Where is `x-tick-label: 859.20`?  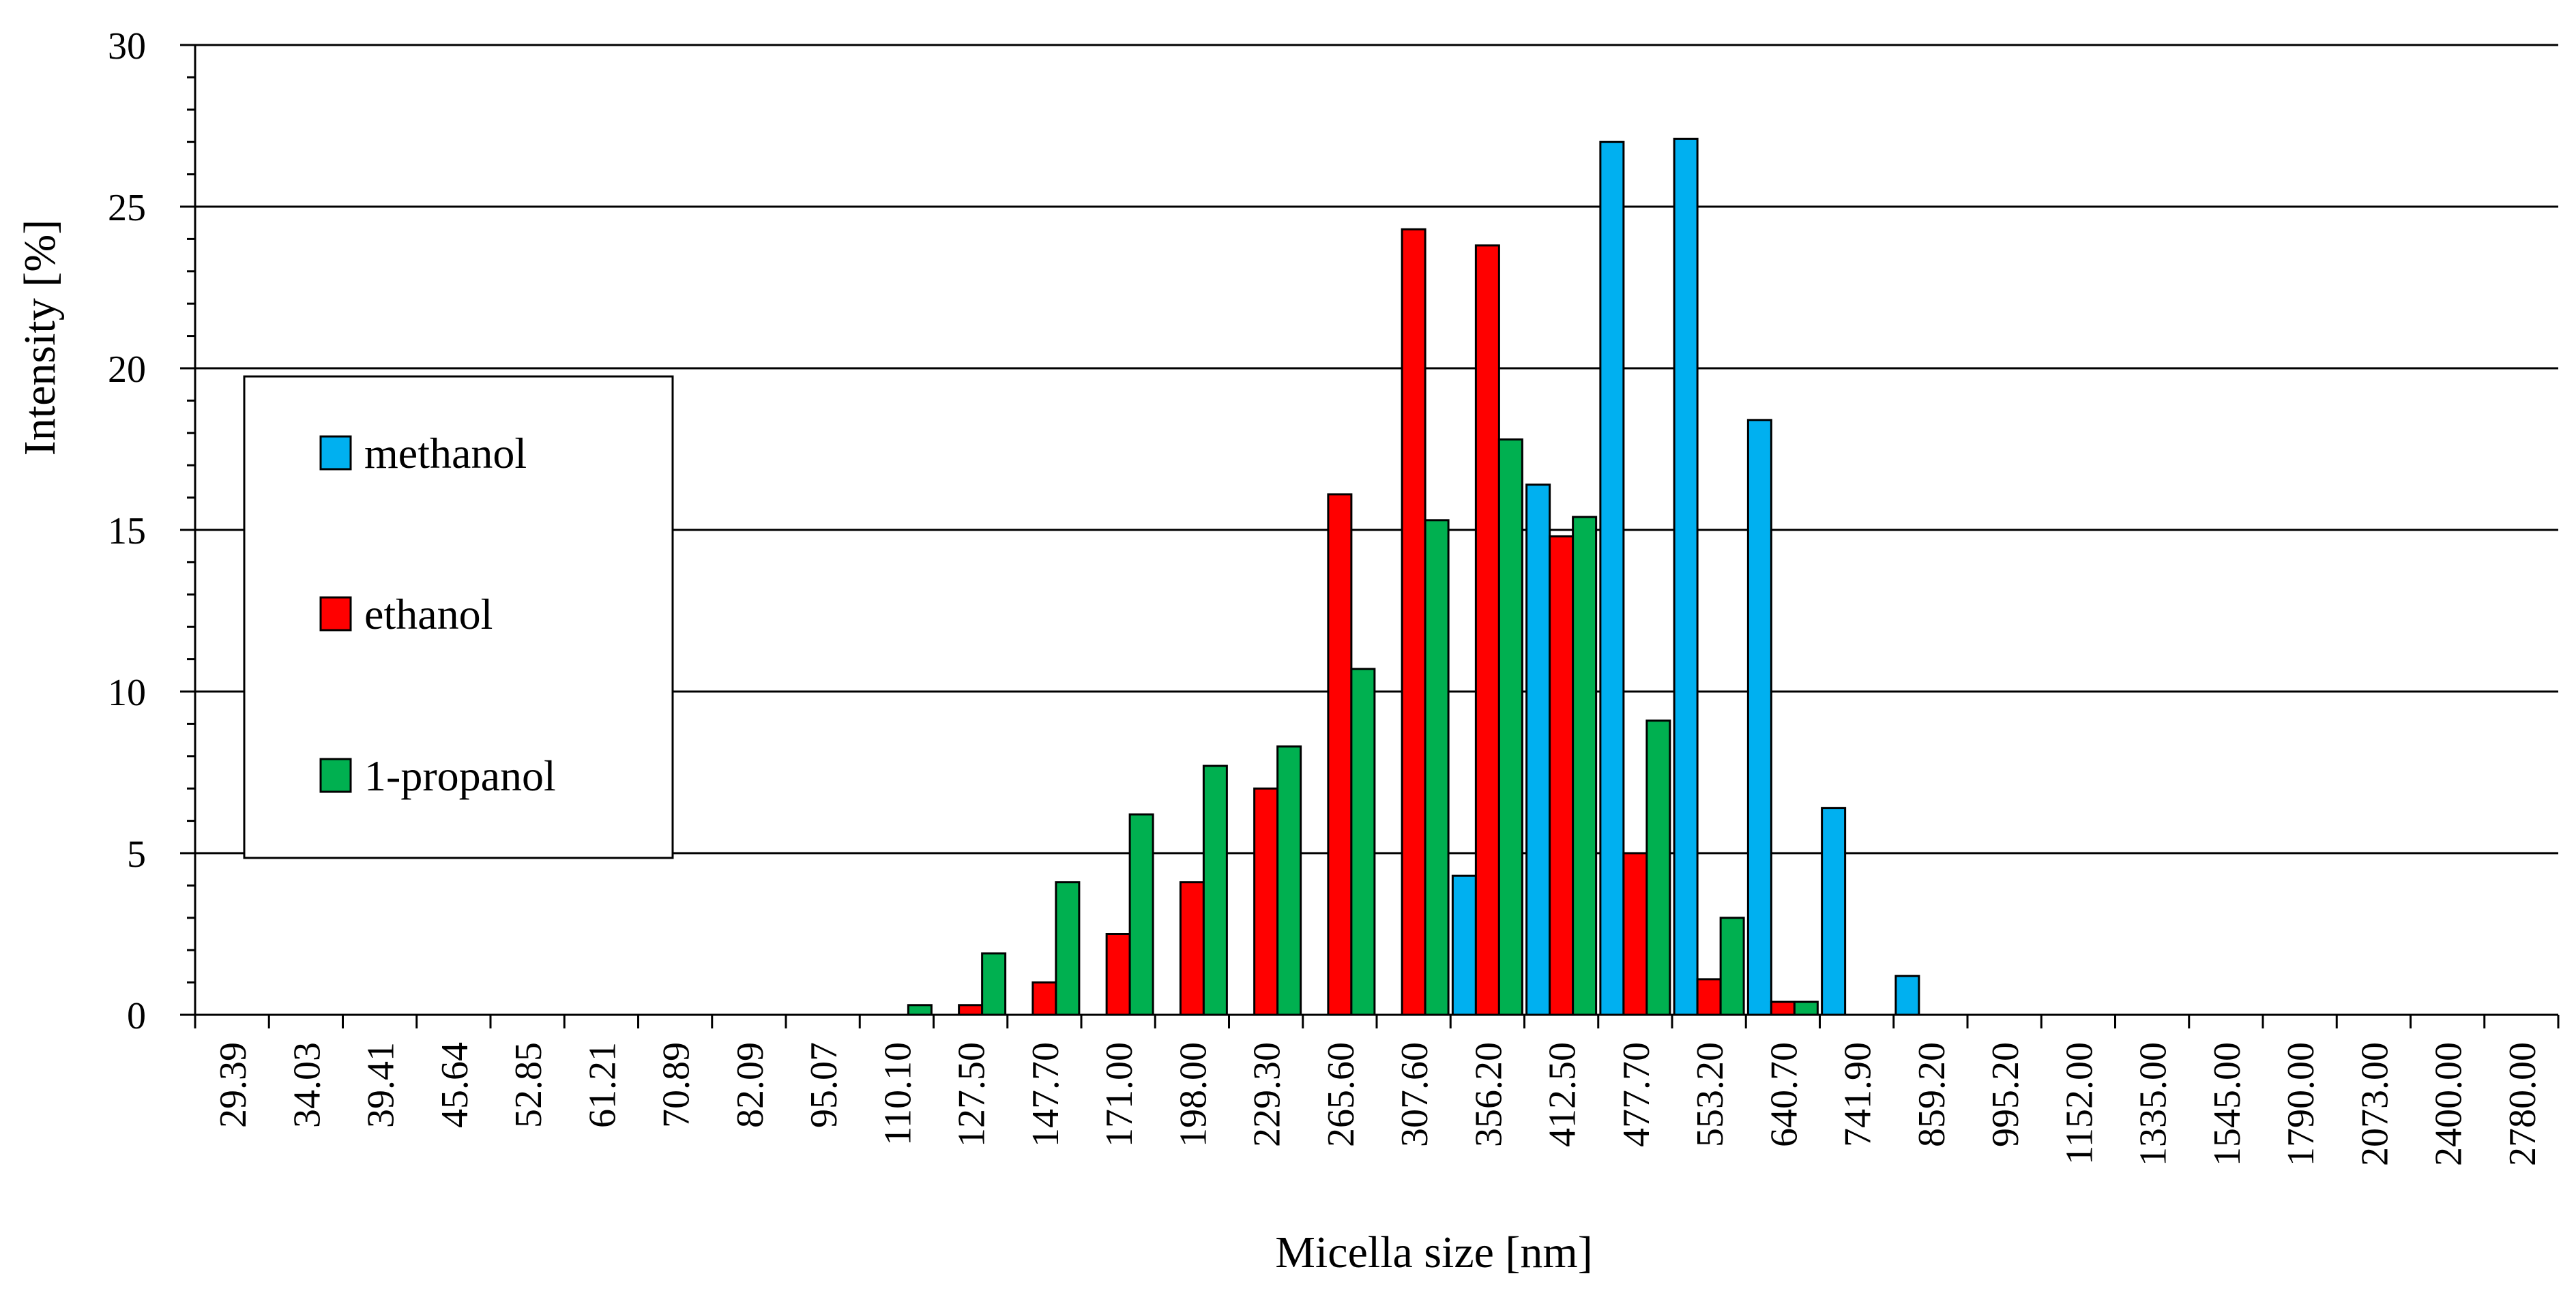 x-tick-label: 859.20 is located at coordinates (1932, 1094).